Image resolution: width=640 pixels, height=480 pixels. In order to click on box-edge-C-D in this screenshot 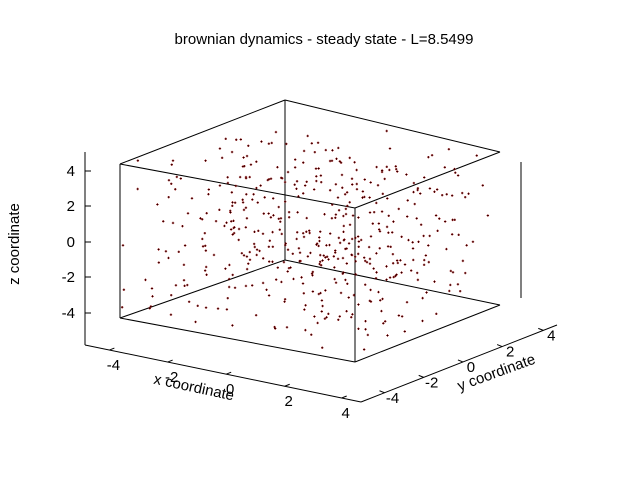, I will do `click(392, 282)`.